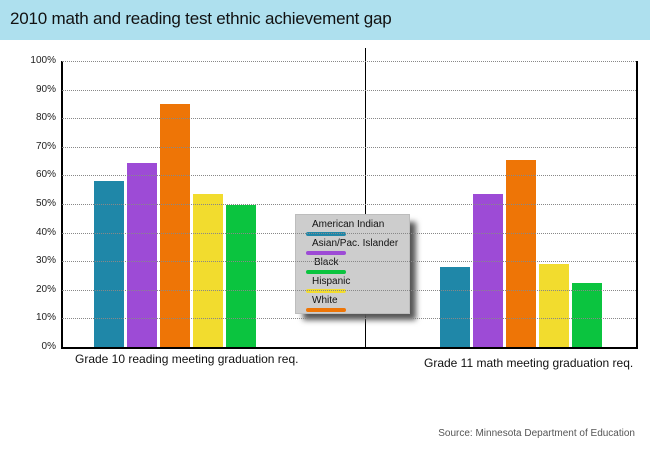 Image resolution: width=650 pixels, height=450 pixels. What do you see at coordinates (62, 204) in the screenshot?
I see `y-axis-line` at bounding box center [62, 204].